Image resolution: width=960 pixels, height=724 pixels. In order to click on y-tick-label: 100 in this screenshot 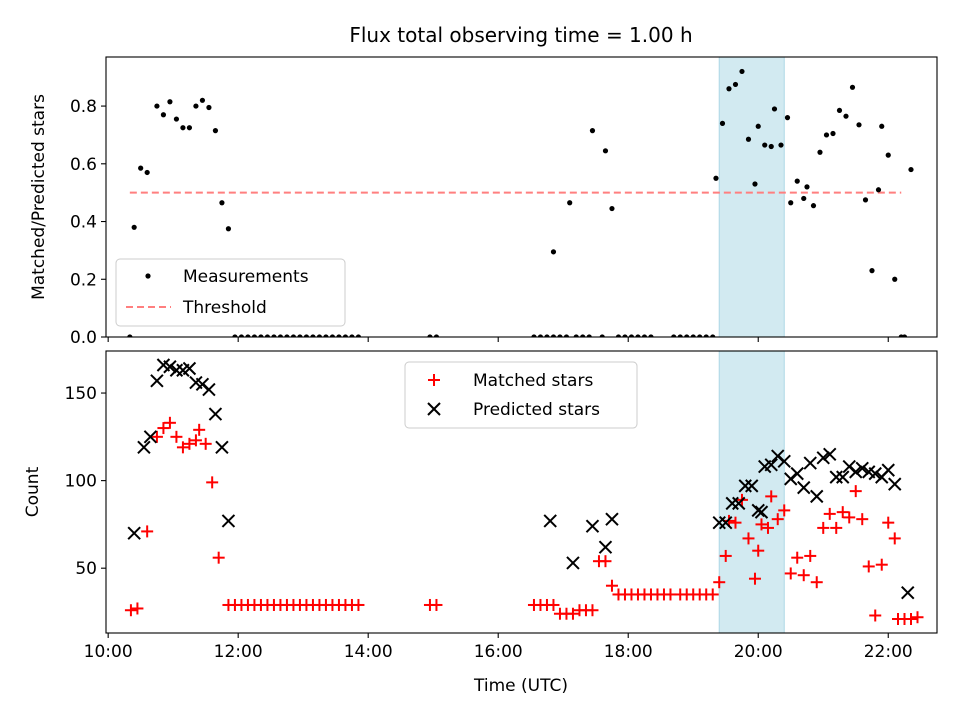, I will do `click(81, 482)`.